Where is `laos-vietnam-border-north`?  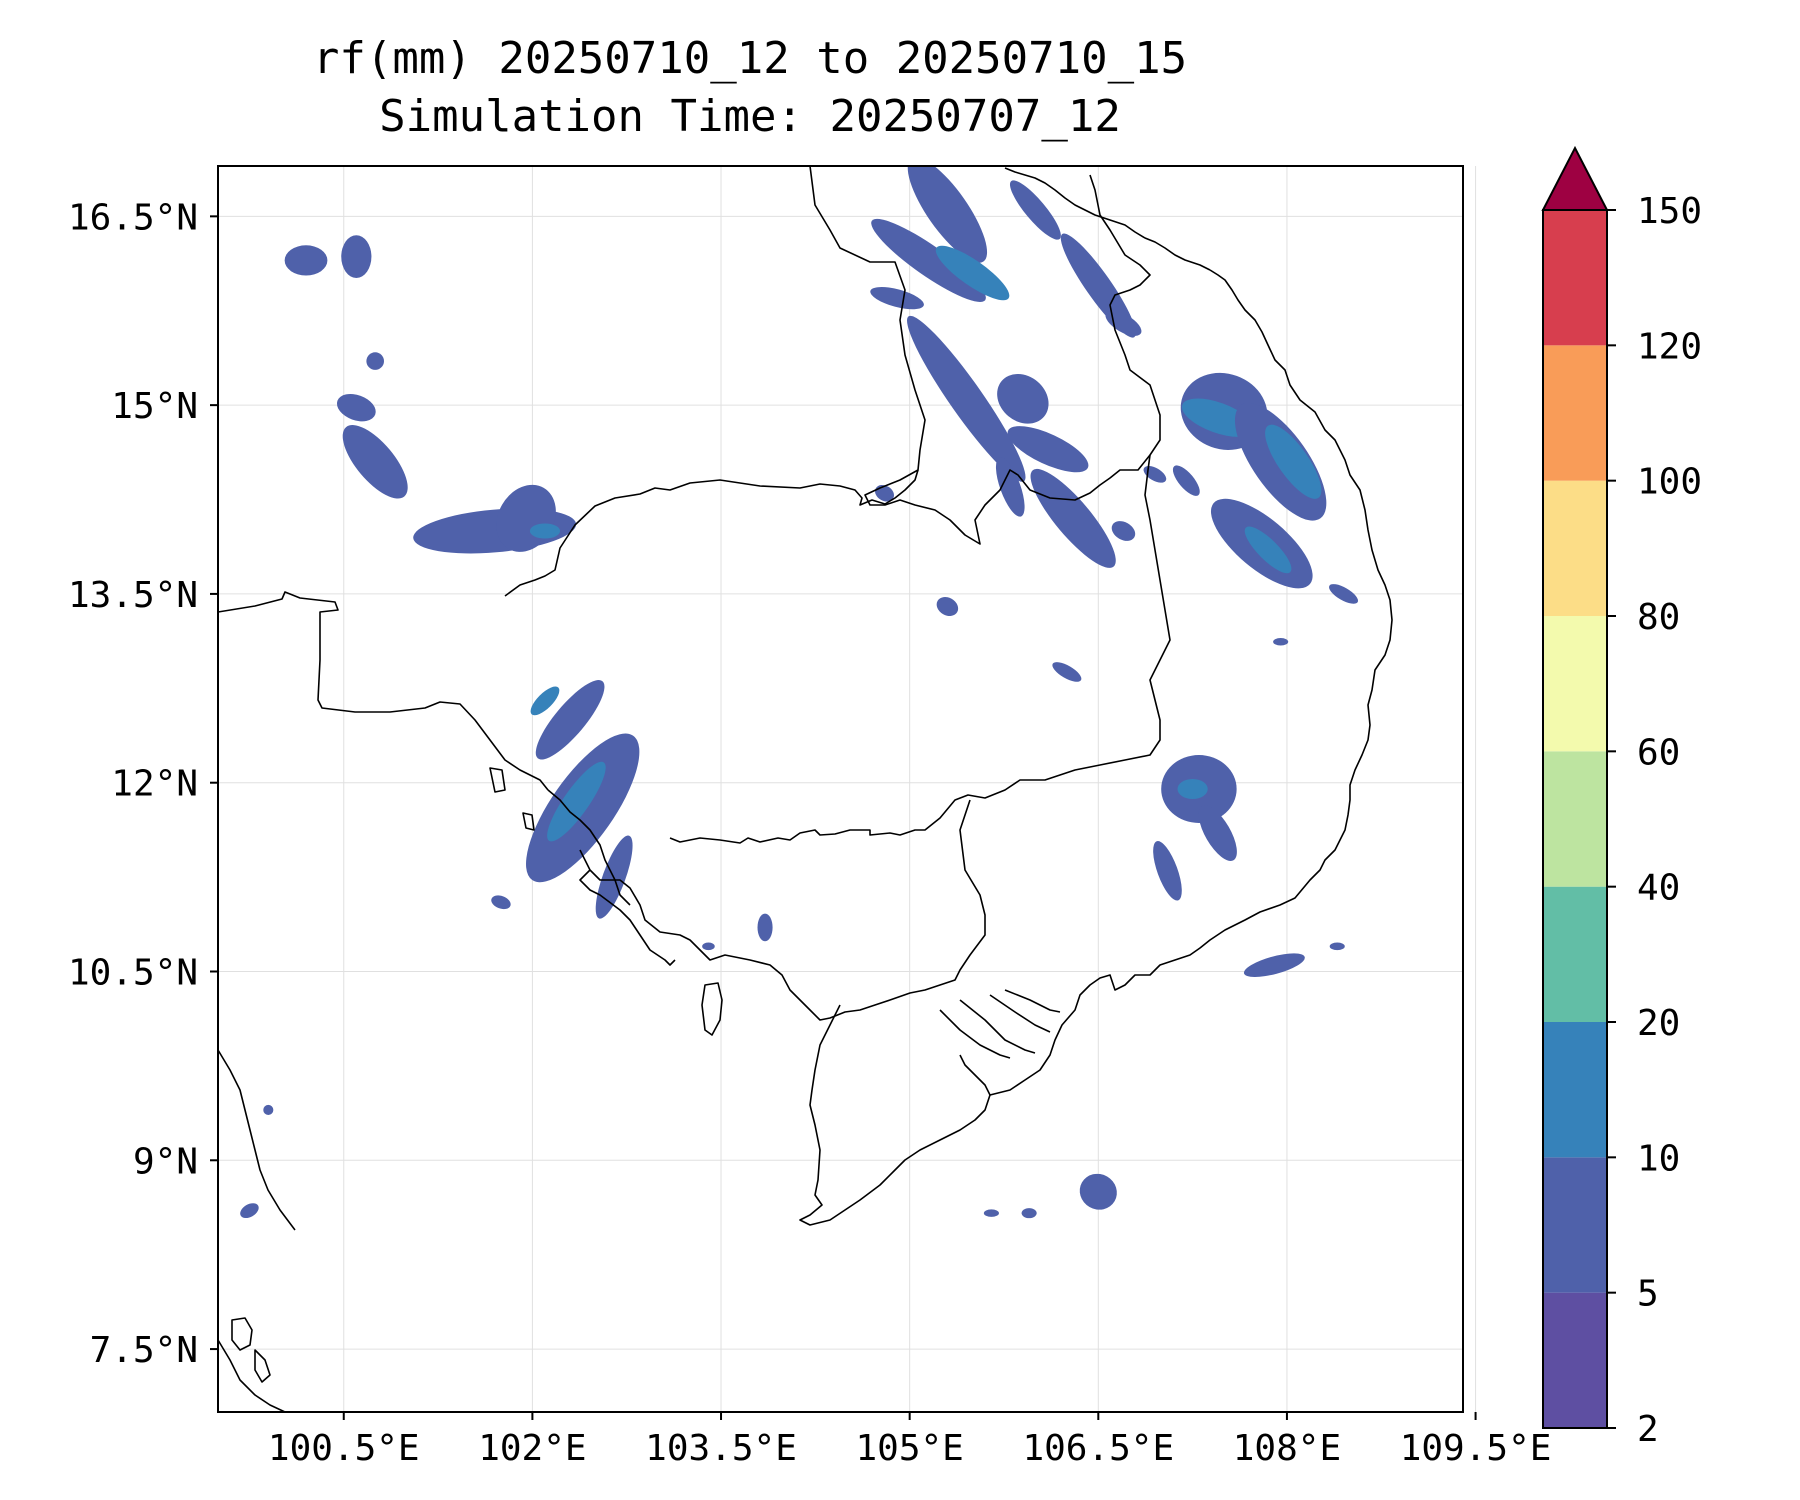 laos-vietnam-border-north is located at coordinates (985, 355).